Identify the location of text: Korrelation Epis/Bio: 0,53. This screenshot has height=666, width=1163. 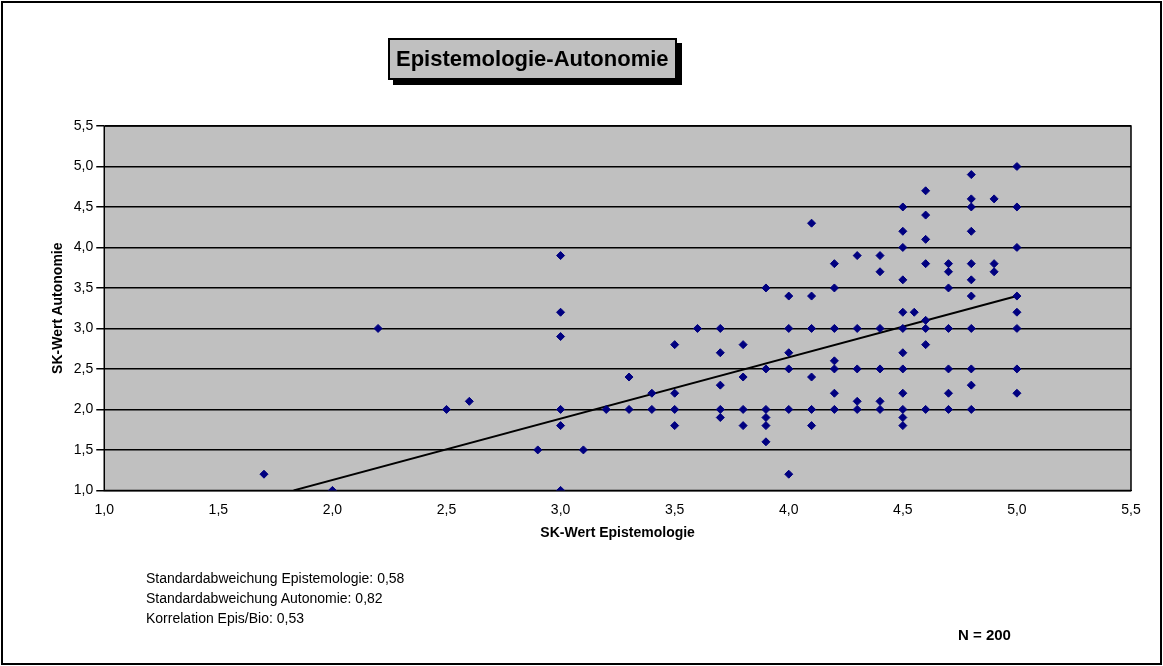
(225, 618).